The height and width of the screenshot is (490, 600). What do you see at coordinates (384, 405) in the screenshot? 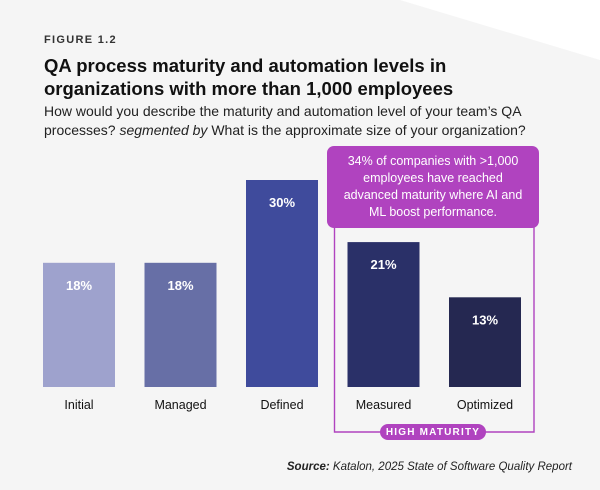
I see `category-label: Measured` at bounding box center [384, 405].